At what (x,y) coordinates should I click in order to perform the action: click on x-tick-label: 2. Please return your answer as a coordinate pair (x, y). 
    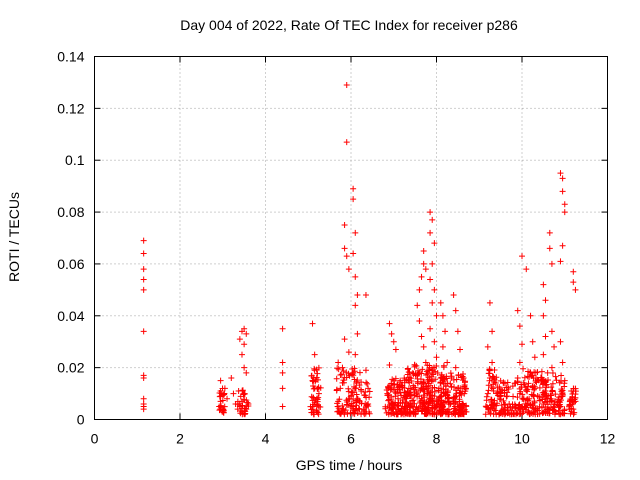
    Looking at the image, I should click on (180, 439).